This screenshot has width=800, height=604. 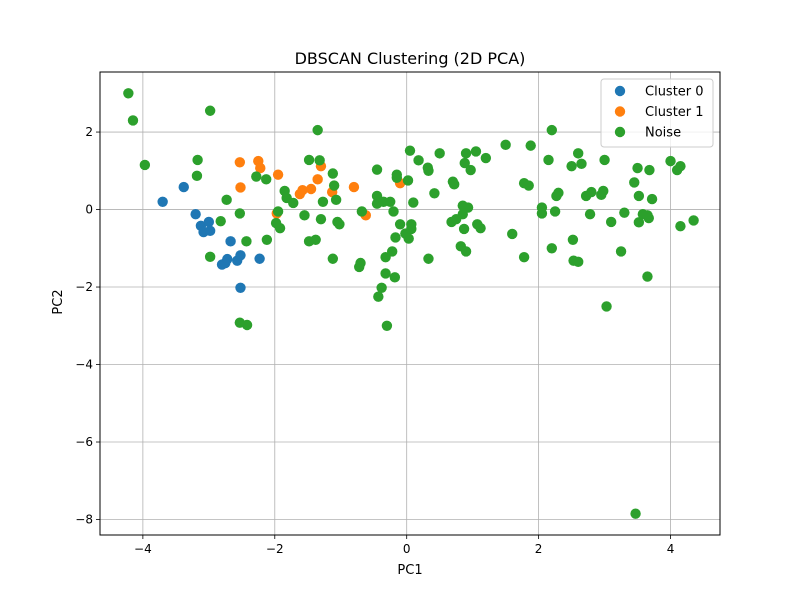 What do you see at coordinates (671, 549) in the screenshot?
I see `x-tick-label: 4` at bounding box center [671, 549].